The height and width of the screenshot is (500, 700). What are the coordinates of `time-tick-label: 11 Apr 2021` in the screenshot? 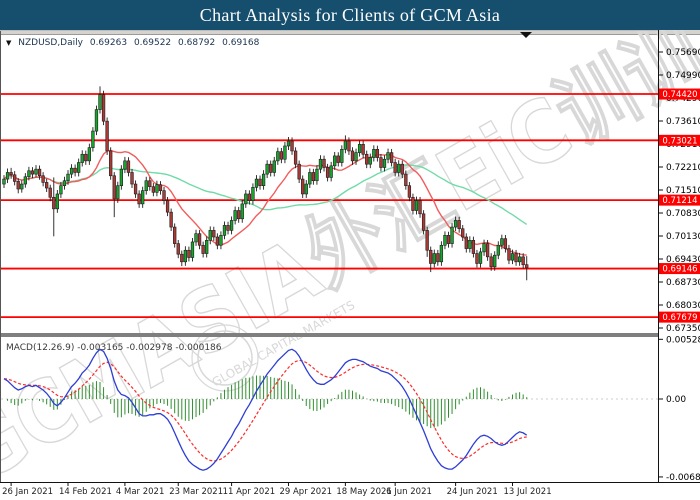 It's located at (249, 492).